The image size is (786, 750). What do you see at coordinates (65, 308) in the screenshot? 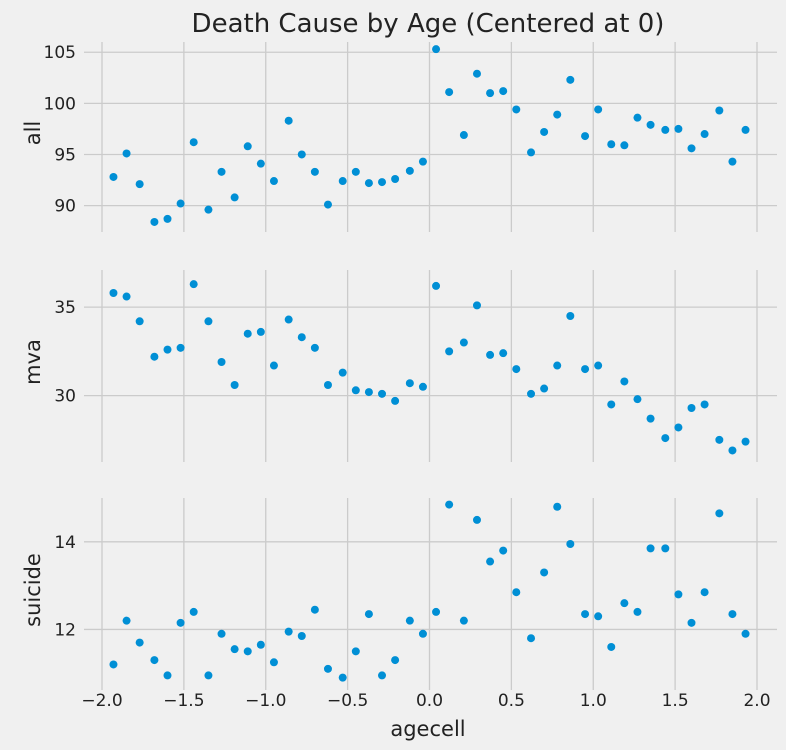
I see `y-tick-label: 35` at bounding box center [65, 308].